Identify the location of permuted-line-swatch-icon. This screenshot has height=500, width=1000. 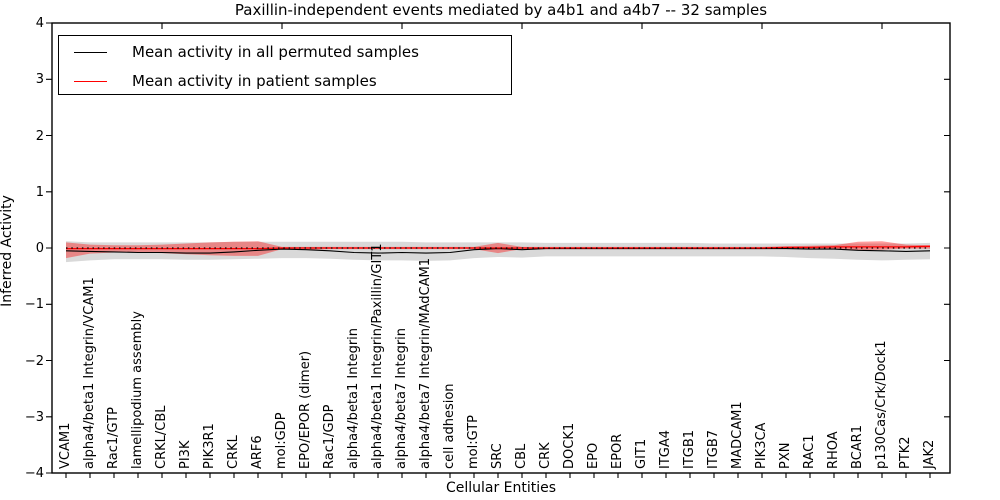
(90, 52).